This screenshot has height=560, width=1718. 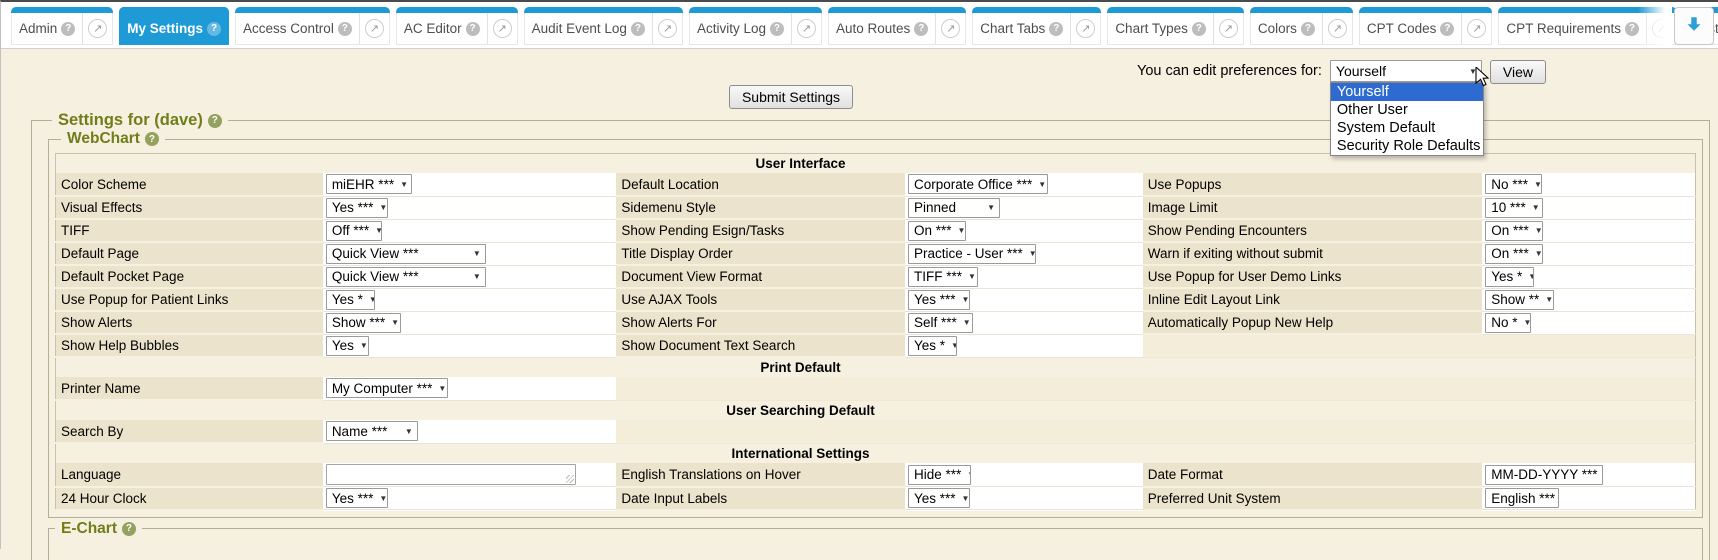 What do you see at coordinates (1517, 72) in the screenshot?
I see `view-button: View` at bounding box center [1517, 72].